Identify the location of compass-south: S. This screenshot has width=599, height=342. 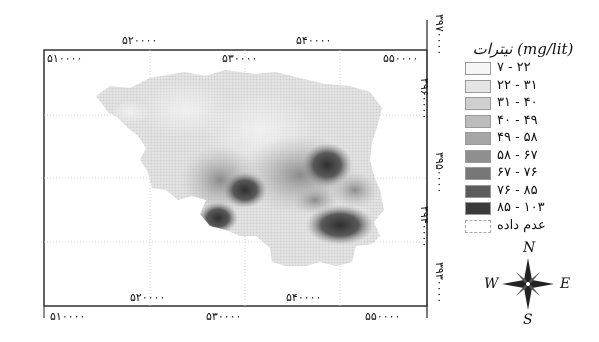
(528, 320).